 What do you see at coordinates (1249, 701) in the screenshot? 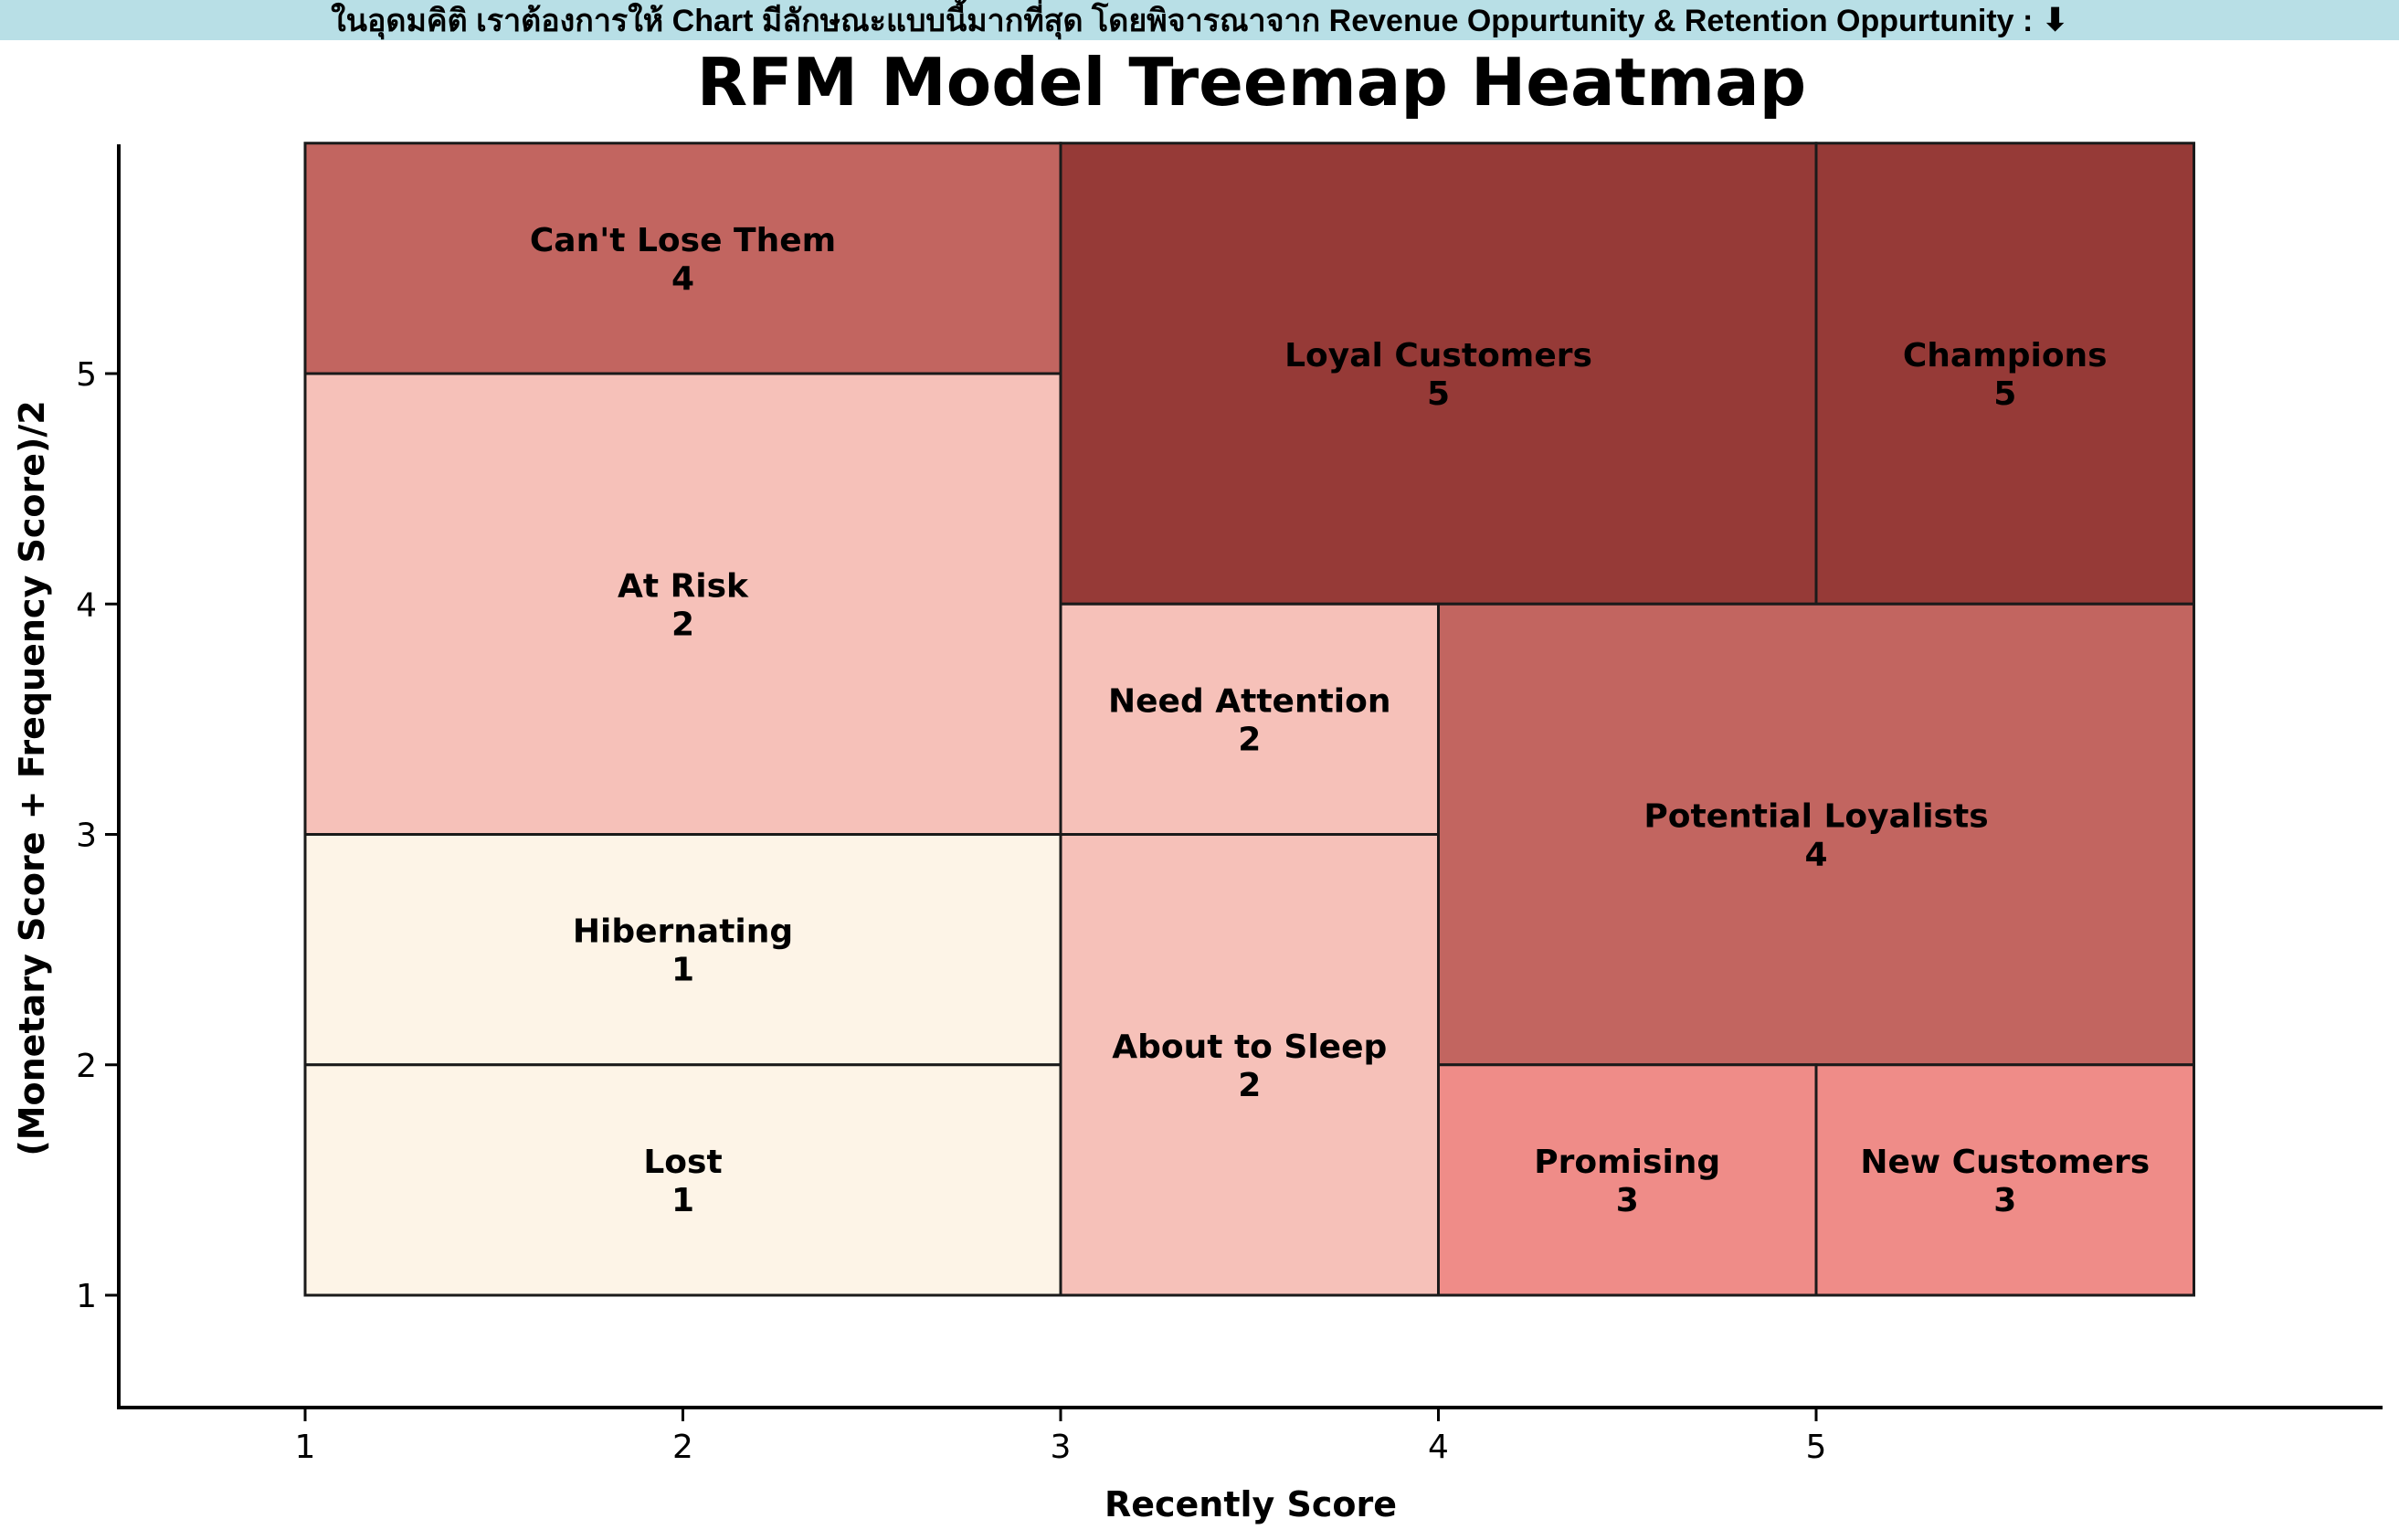
I see `segment-name-label: Need Attention` at bounding box center [1249, 701].